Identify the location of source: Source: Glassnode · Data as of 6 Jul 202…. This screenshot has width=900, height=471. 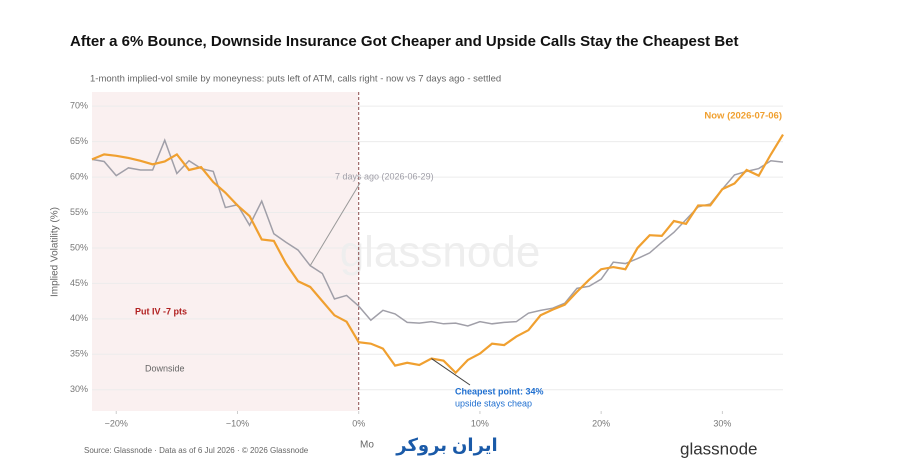
(196, 450).